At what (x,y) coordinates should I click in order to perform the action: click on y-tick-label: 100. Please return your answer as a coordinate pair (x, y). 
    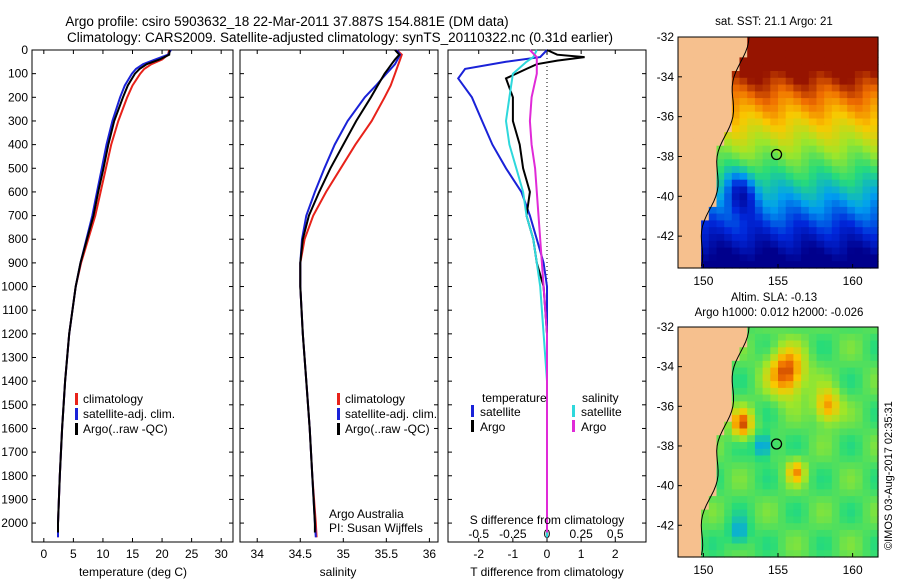
    Looking at the image, I should click on (18, 74).